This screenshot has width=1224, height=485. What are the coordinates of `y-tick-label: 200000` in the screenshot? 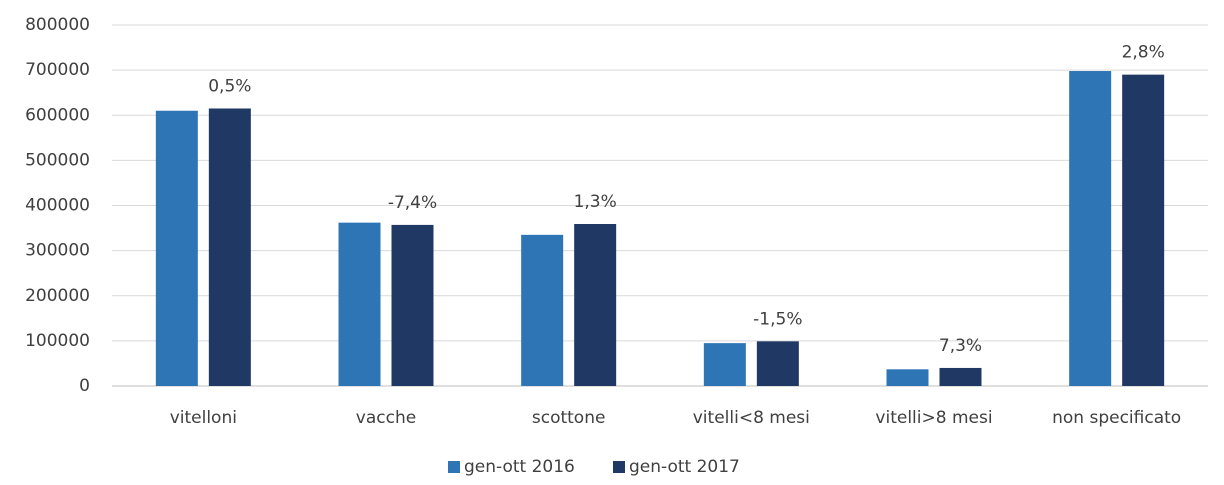 It's located at (57, 296).